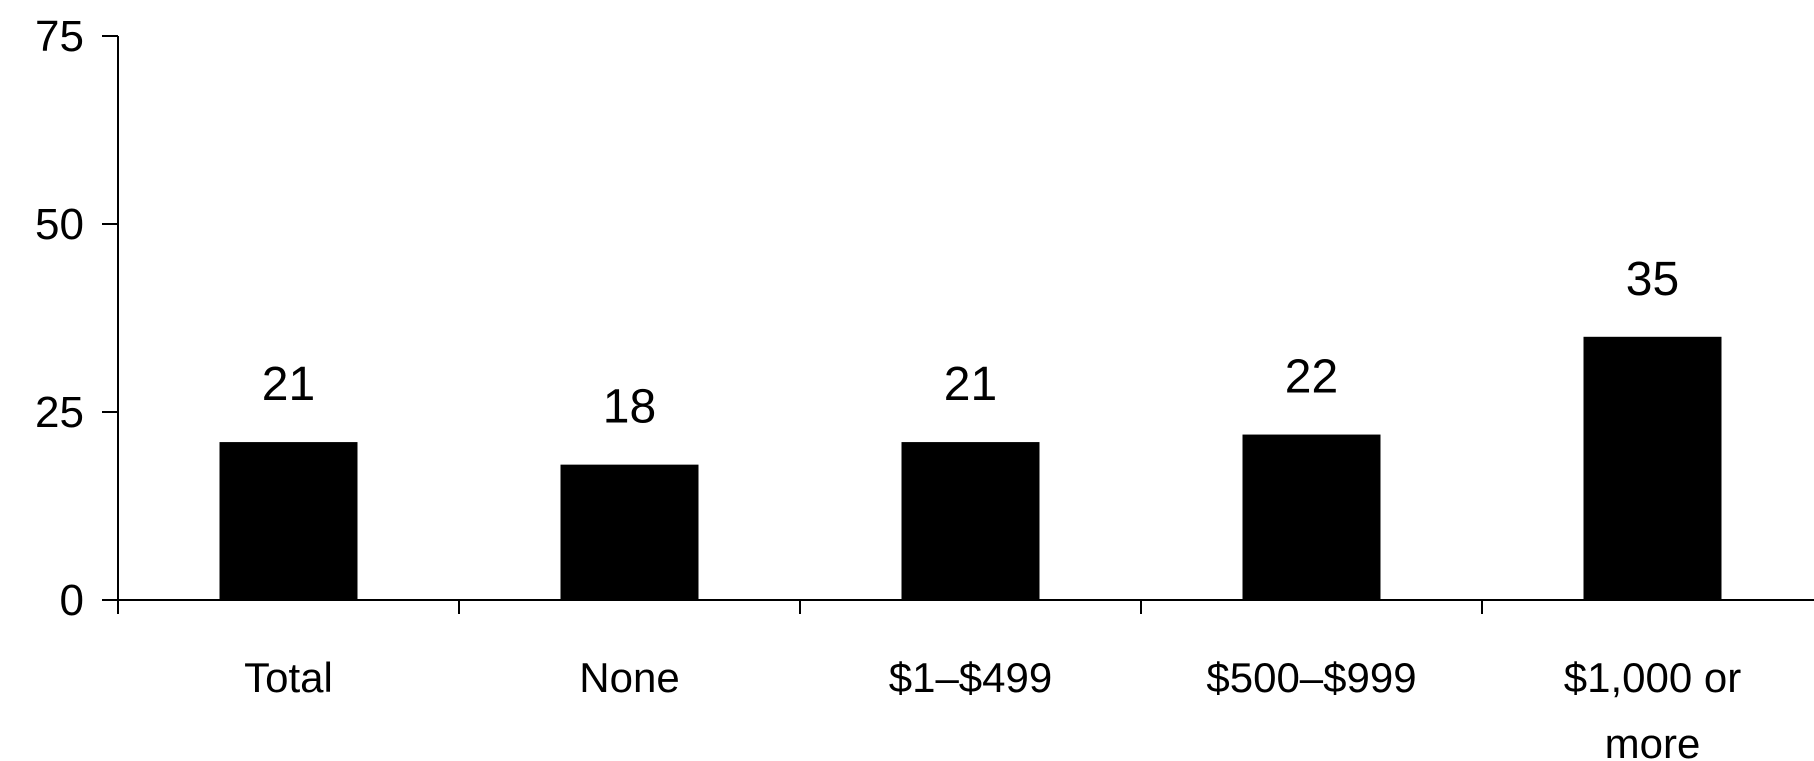 The height and width of the screenshot is (761, 1814). What do you see at coordinates (1652, 279) in the screenshot?
I see `data-label: 35` at bounding box center [1652, 279].